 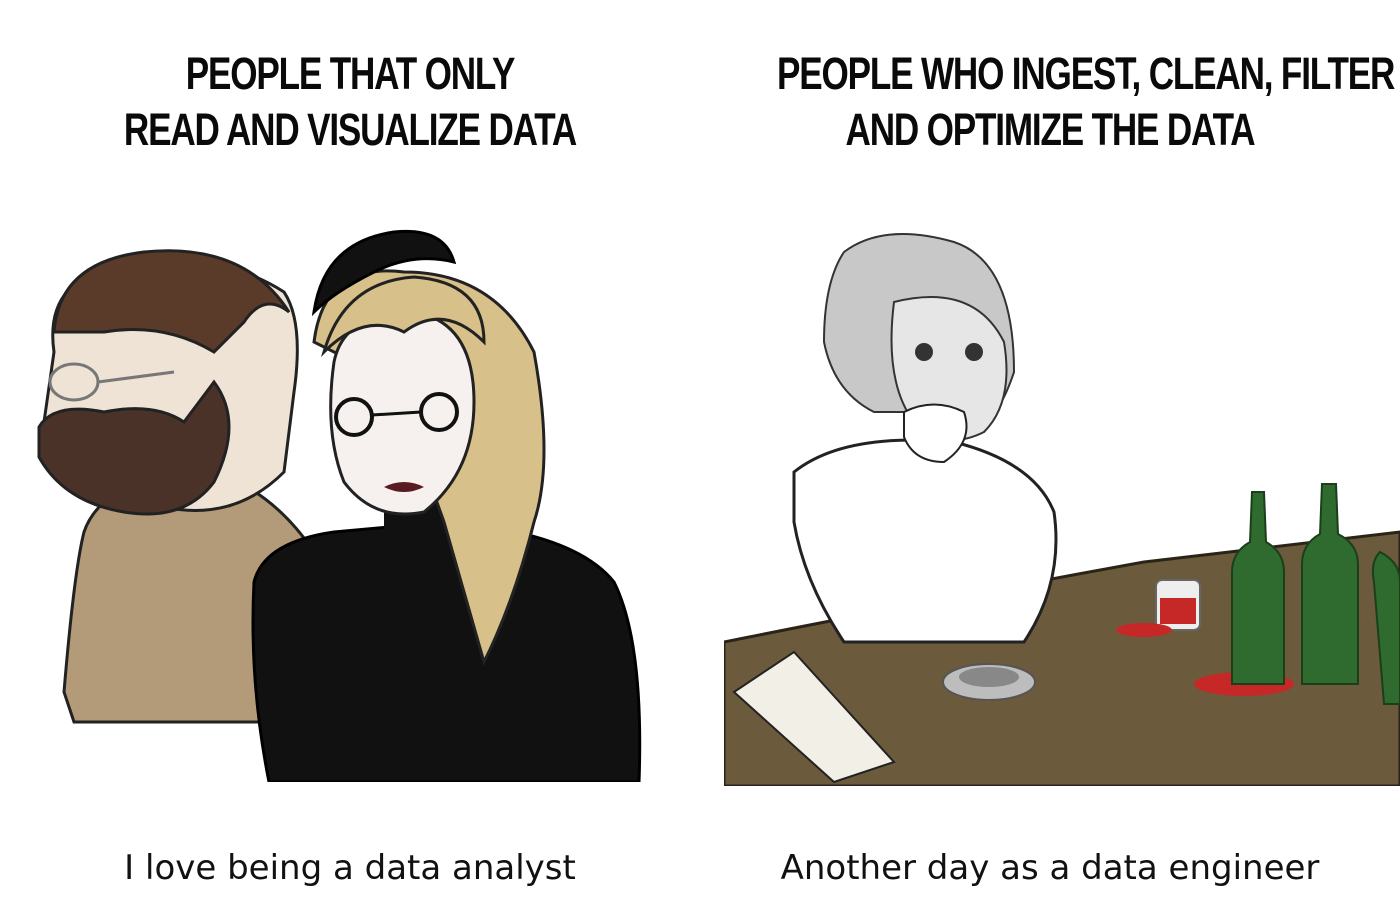 What do you see at coordinates (350, 129) in the screenshot?
I see `left-headline-line2: READ AND VISUALIZE DATA` at bounding box center [350, 129].